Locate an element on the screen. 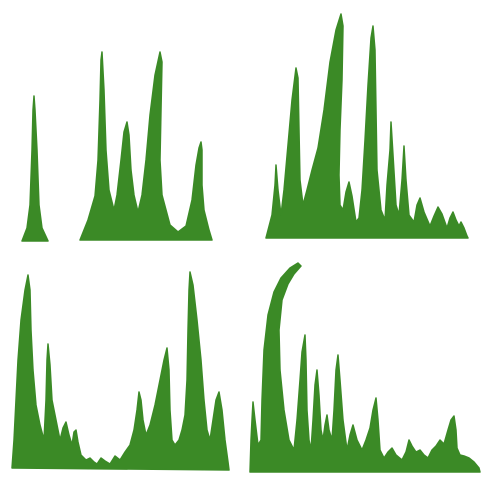 The image size is (482, 482). grass-clump is located at coordinates (146, 146).